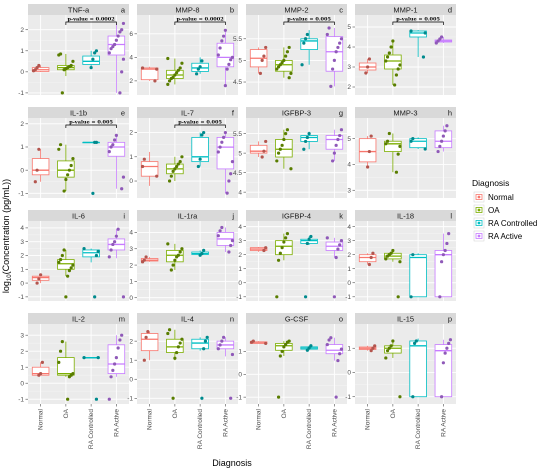  Describe the element at coordinates (123, 9) in the screenshot. I see `panel-letter: a` at that location.